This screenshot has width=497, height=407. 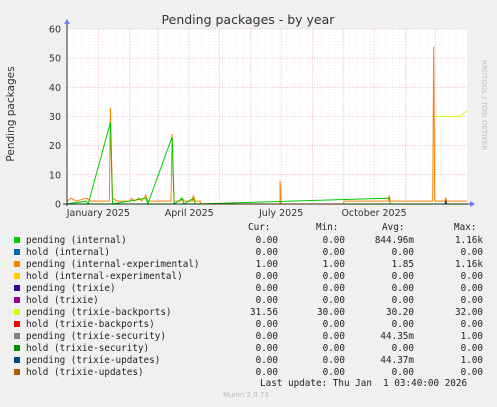 What do you see at coordinates (58, 205) in the screenshot?
I see `y-tick-label: 0` at bounding box center [58, 205].